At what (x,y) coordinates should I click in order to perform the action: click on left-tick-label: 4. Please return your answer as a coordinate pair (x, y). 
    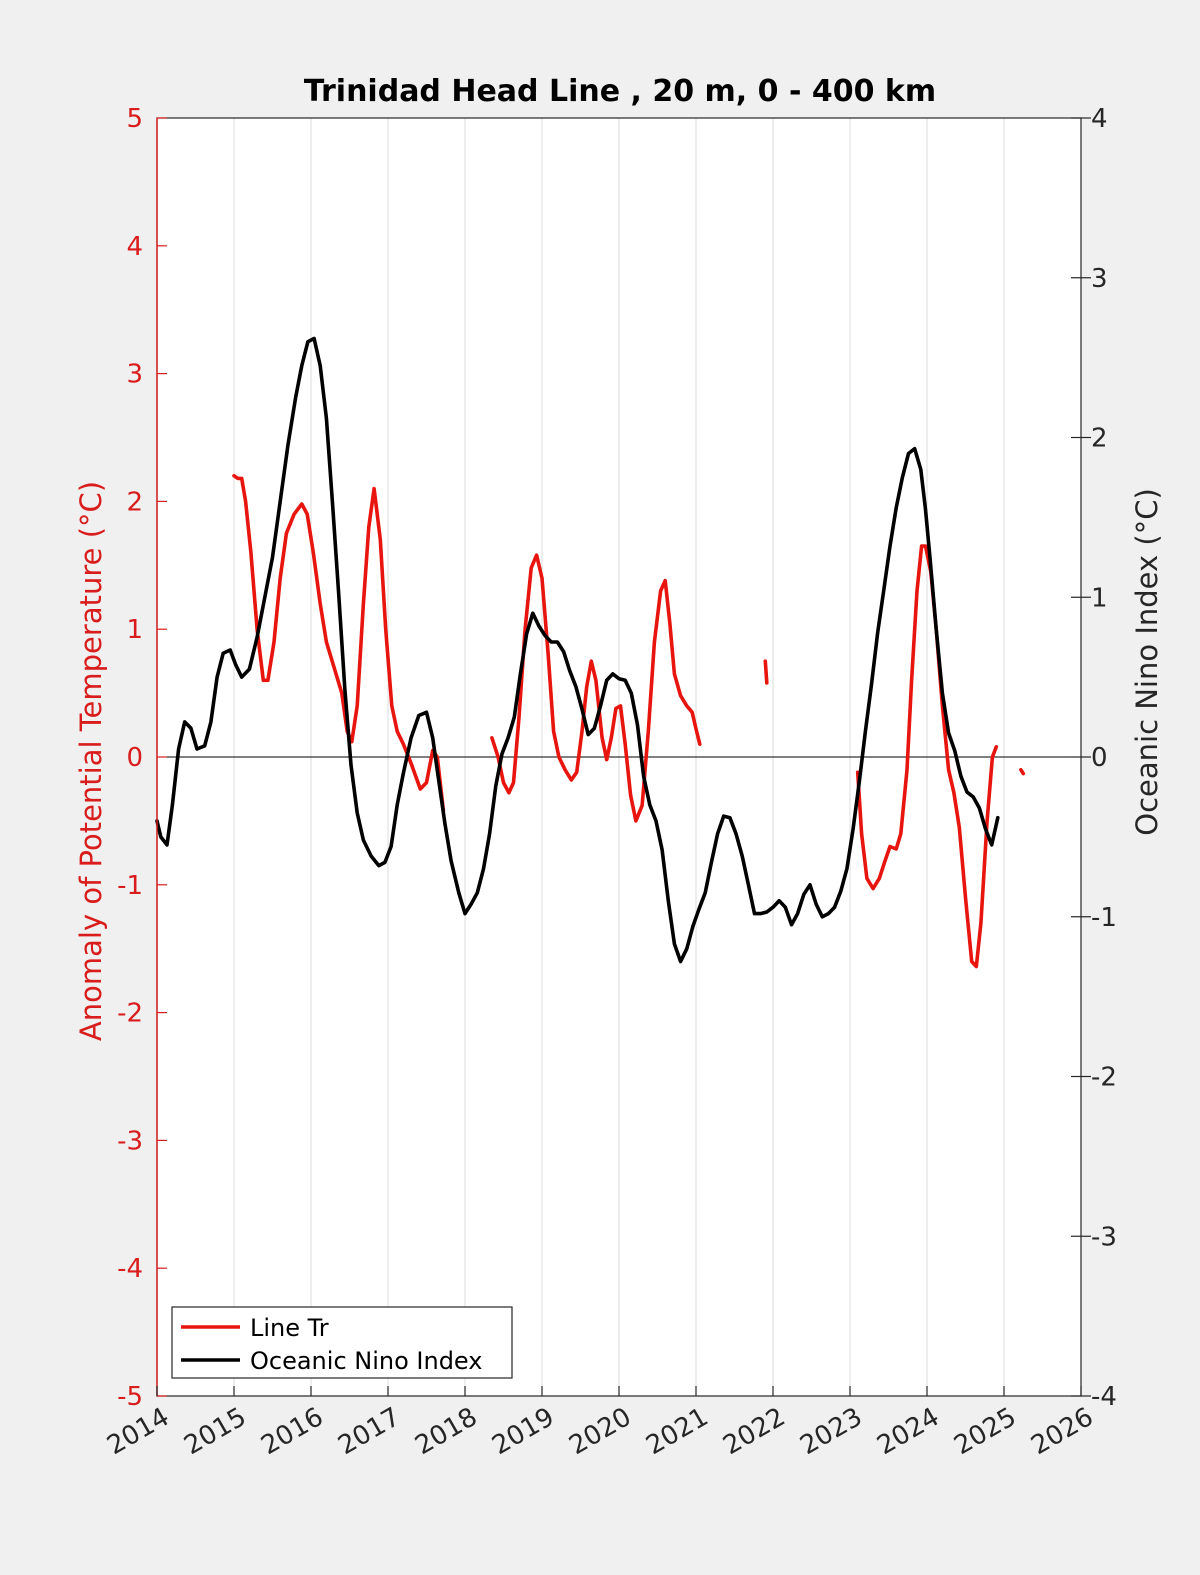
    Looking at the image, I should click on (134, 247).